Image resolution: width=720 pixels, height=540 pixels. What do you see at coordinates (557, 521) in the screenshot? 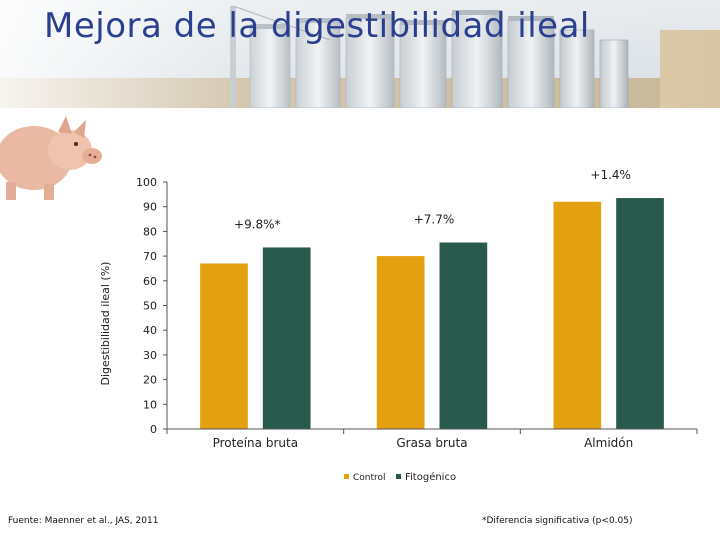
I see `significance-footnote: *Diferencia significativa (p<0.05)` at bounding box center [557, 521].